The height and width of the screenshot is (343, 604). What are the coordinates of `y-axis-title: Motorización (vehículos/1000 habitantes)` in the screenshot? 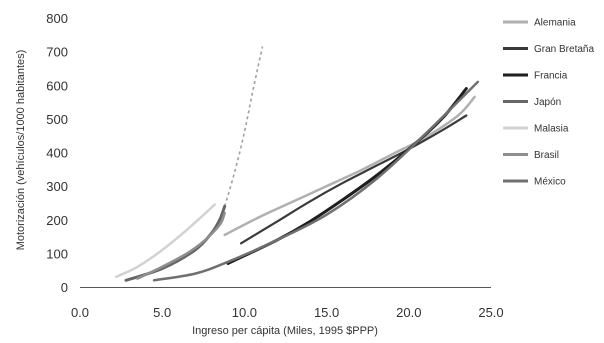 It's located at (21, 150).